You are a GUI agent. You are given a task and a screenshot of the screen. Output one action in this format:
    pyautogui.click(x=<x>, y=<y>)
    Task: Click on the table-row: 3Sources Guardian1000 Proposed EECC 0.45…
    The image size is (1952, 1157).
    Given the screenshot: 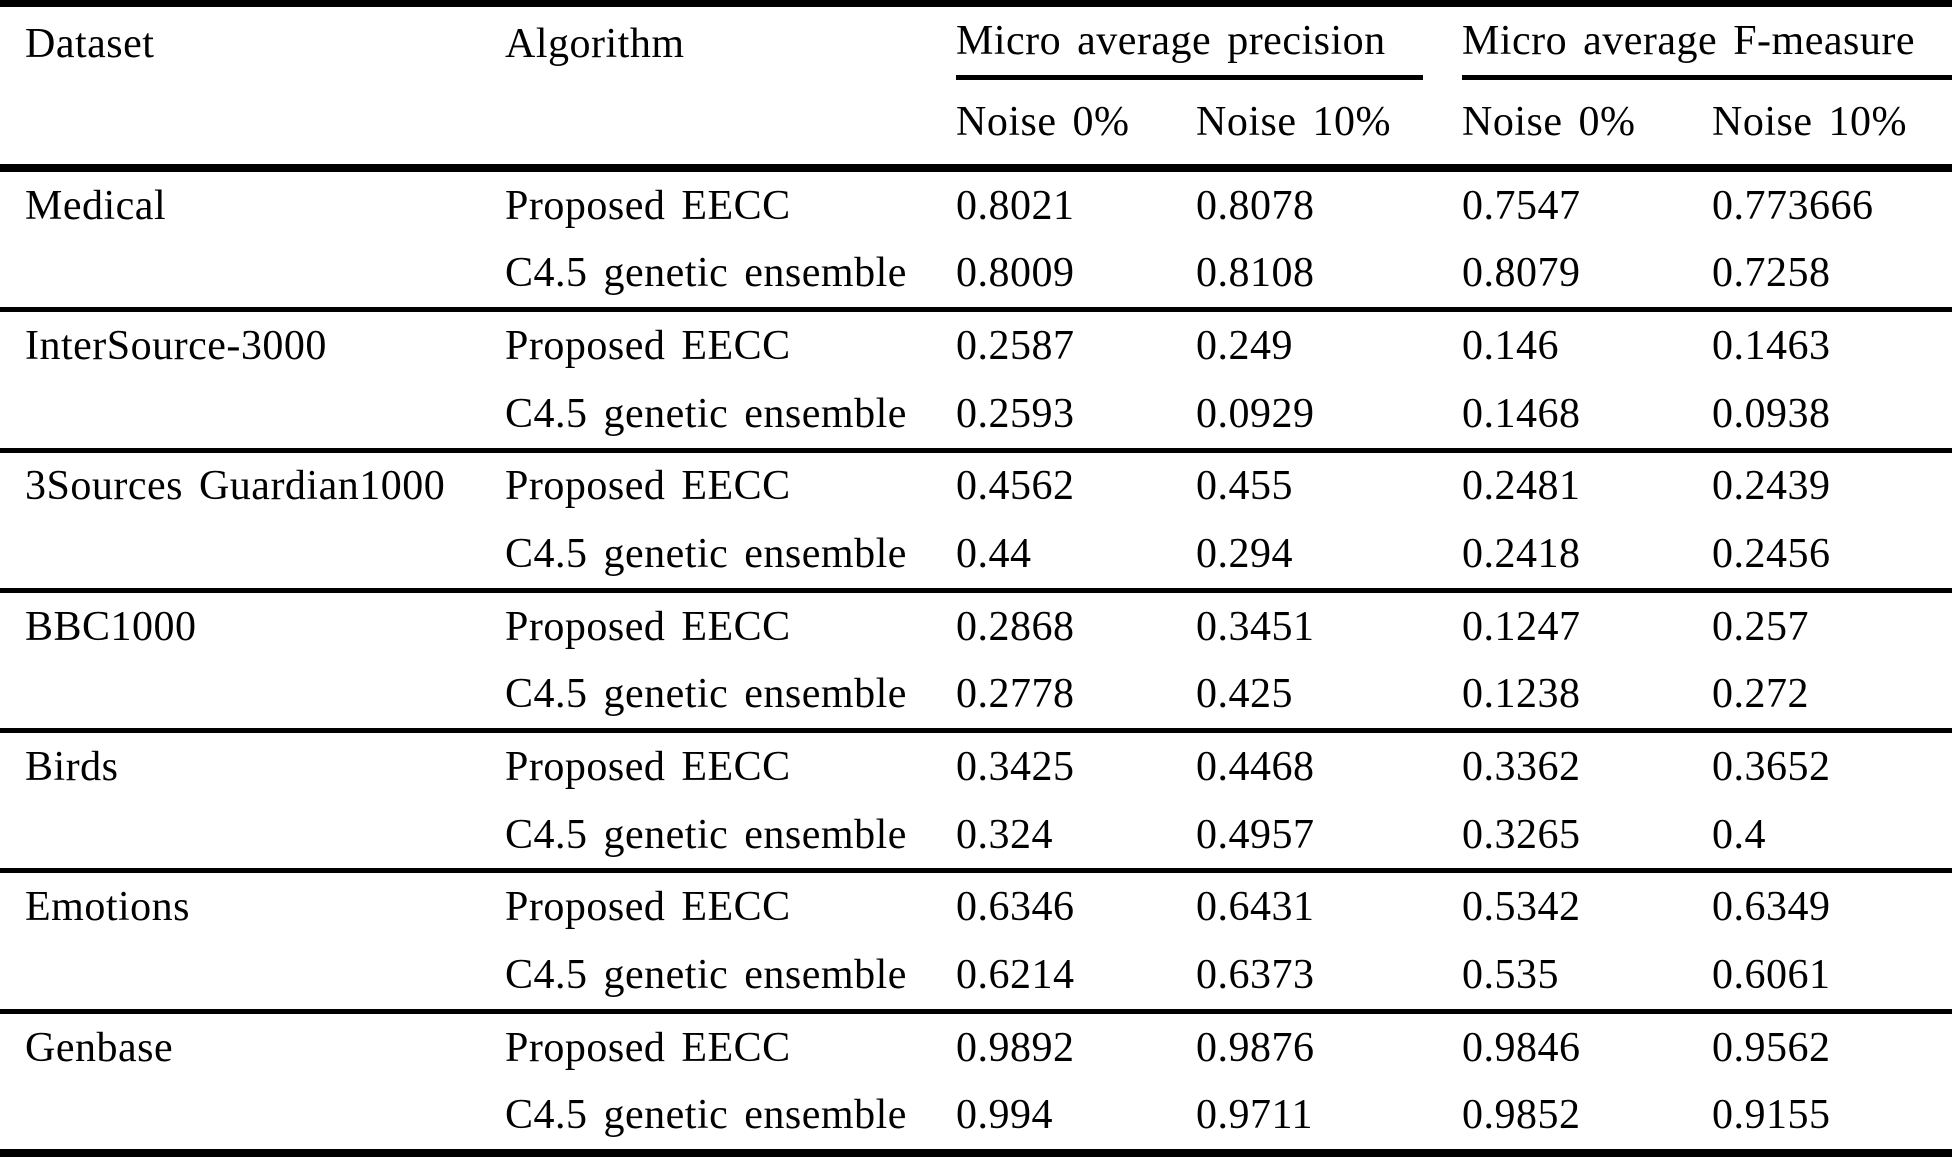 What is the action you would take?
    pyautogui.click(x=976, y=487)
    